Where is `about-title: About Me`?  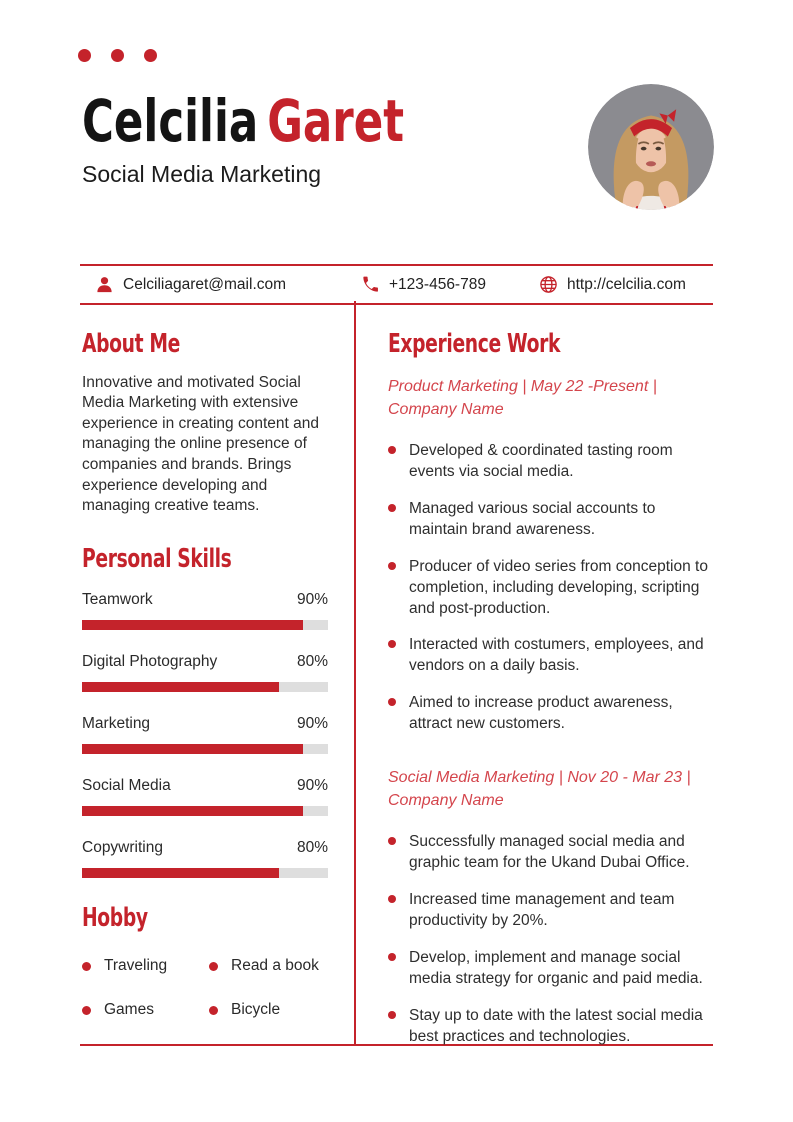
about-title: About Me is located at coordinates (131, 344).